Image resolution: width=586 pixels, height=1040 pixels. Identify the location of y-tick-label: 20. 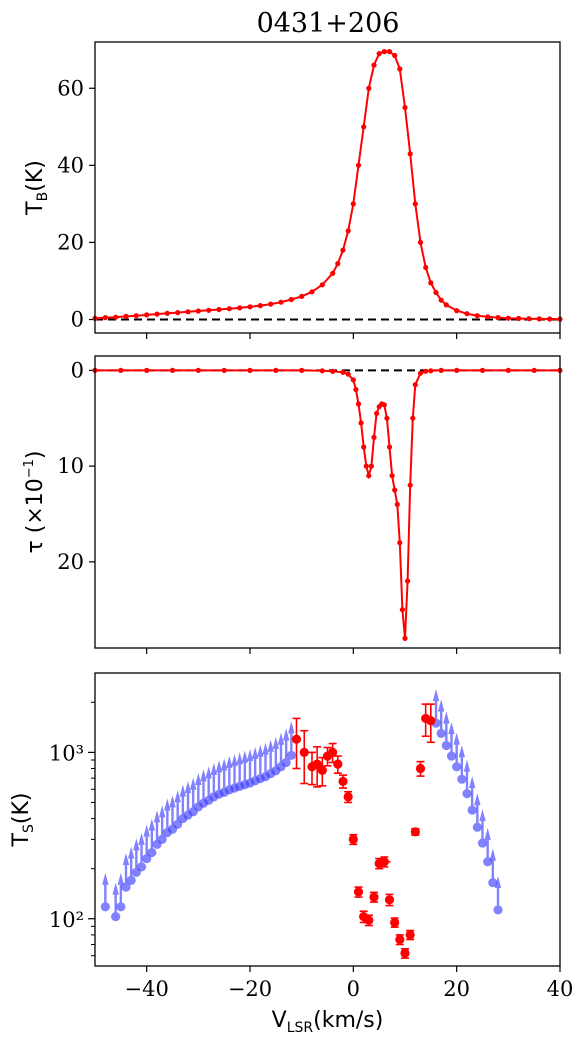
(70, 562).